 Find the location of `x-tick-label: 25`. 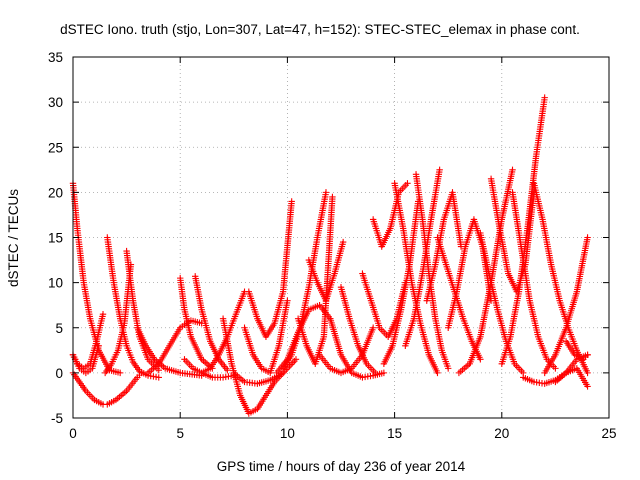

x-tick-label: 25 is located at coordinates (608, 433).